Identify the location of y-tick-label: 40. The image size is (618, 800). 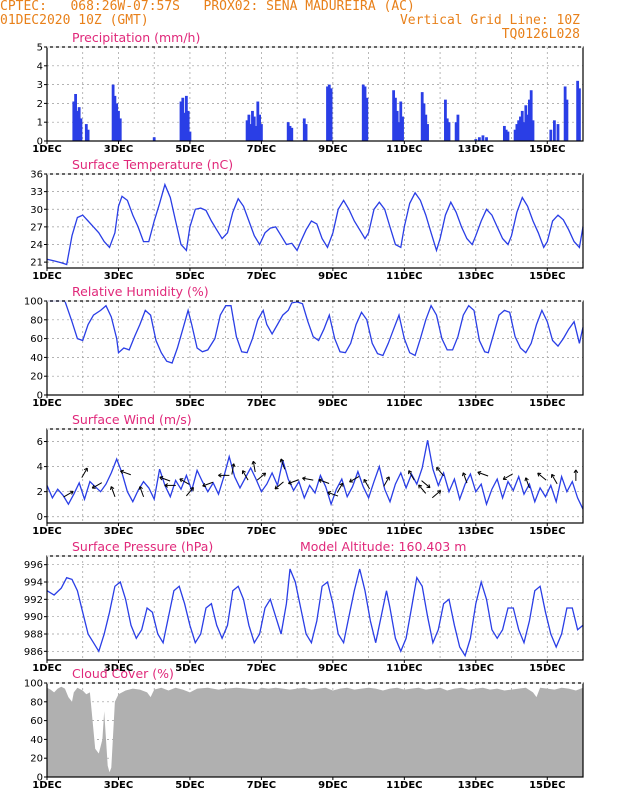
(36, 358).